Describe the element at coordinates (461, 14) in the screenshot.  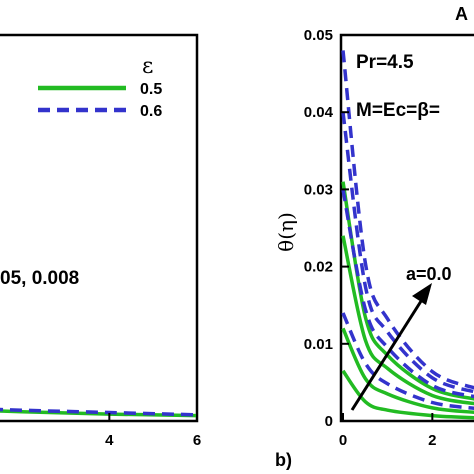
I see `corner-text: A` at that location.